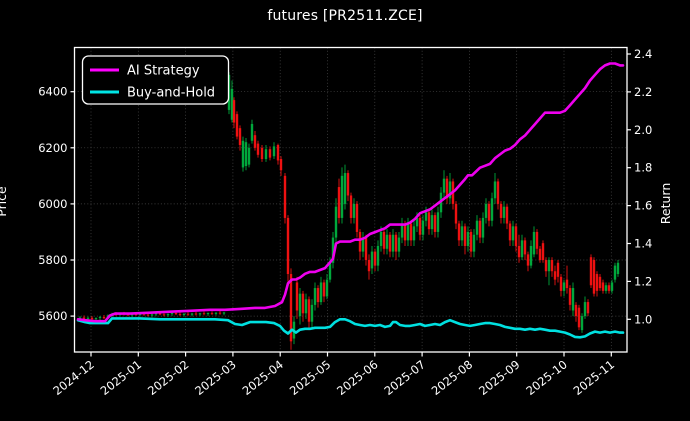  Describe the element at coordinates (357, 377) in the screenshot. I see `date-tick-label: 2025-06` at that location.